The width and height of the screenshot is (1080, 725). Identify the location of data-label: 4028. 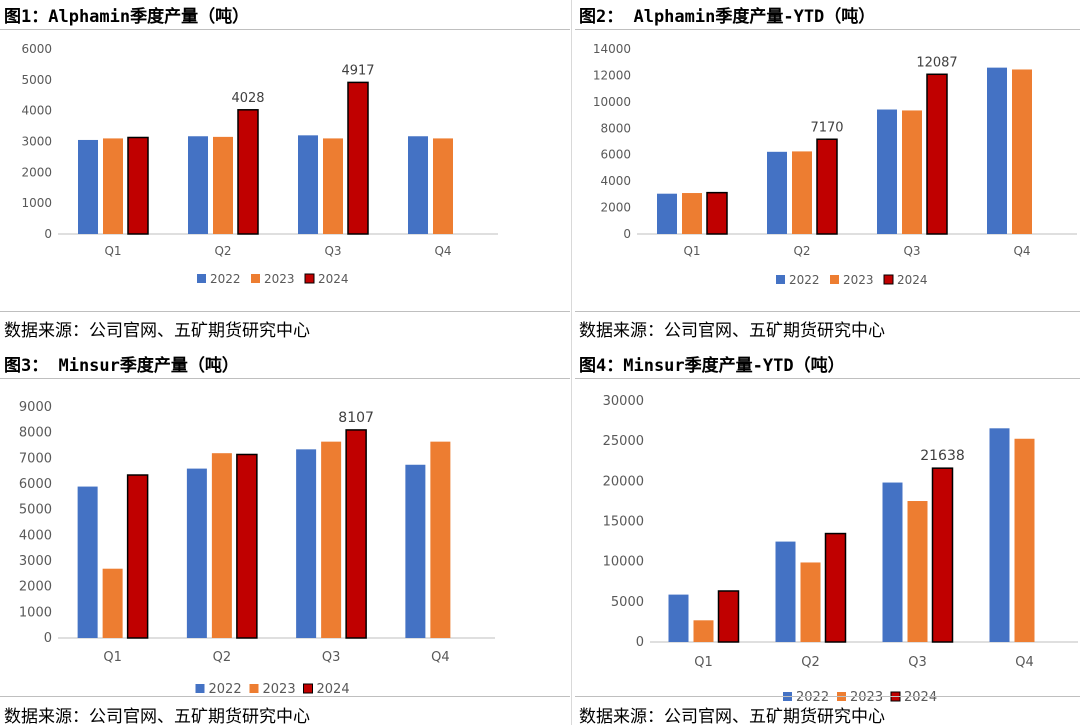
(247, 98).